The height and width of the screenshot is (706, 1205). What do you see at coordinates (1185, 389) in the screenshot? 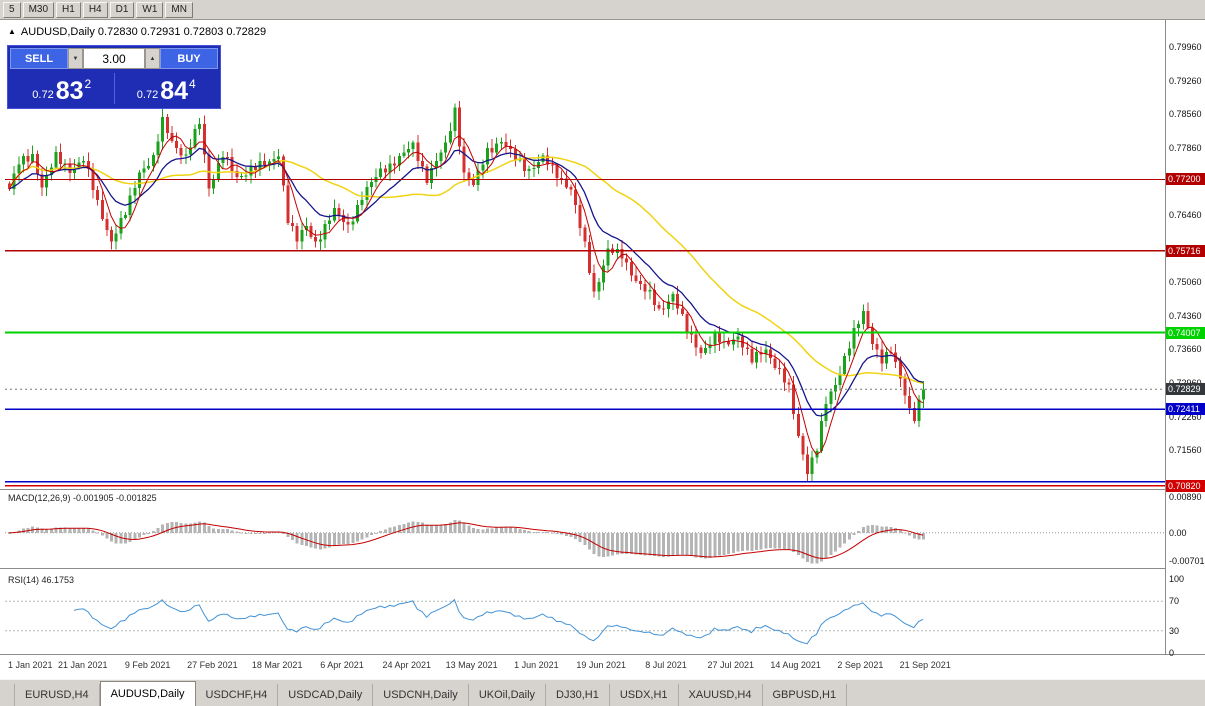
I see `price-level-badge: 0.72829` at bounding box center [1185, 389].